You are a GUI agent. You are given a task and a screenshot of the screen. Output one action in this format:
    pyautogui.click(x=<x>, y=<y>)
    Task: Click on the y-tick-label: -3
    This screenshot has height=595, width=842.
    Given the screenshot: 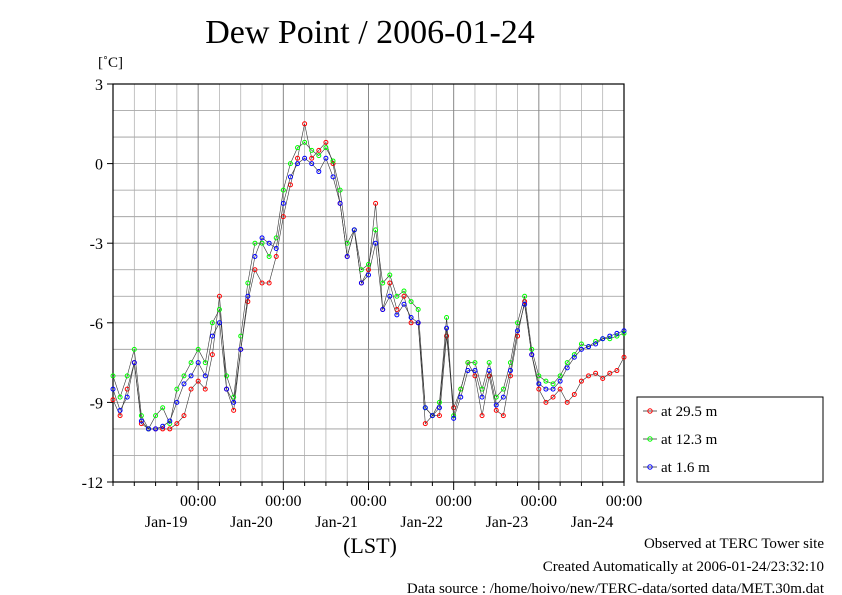 What is the action you would take?
    pyautogui.click(x=96, y=244)
    